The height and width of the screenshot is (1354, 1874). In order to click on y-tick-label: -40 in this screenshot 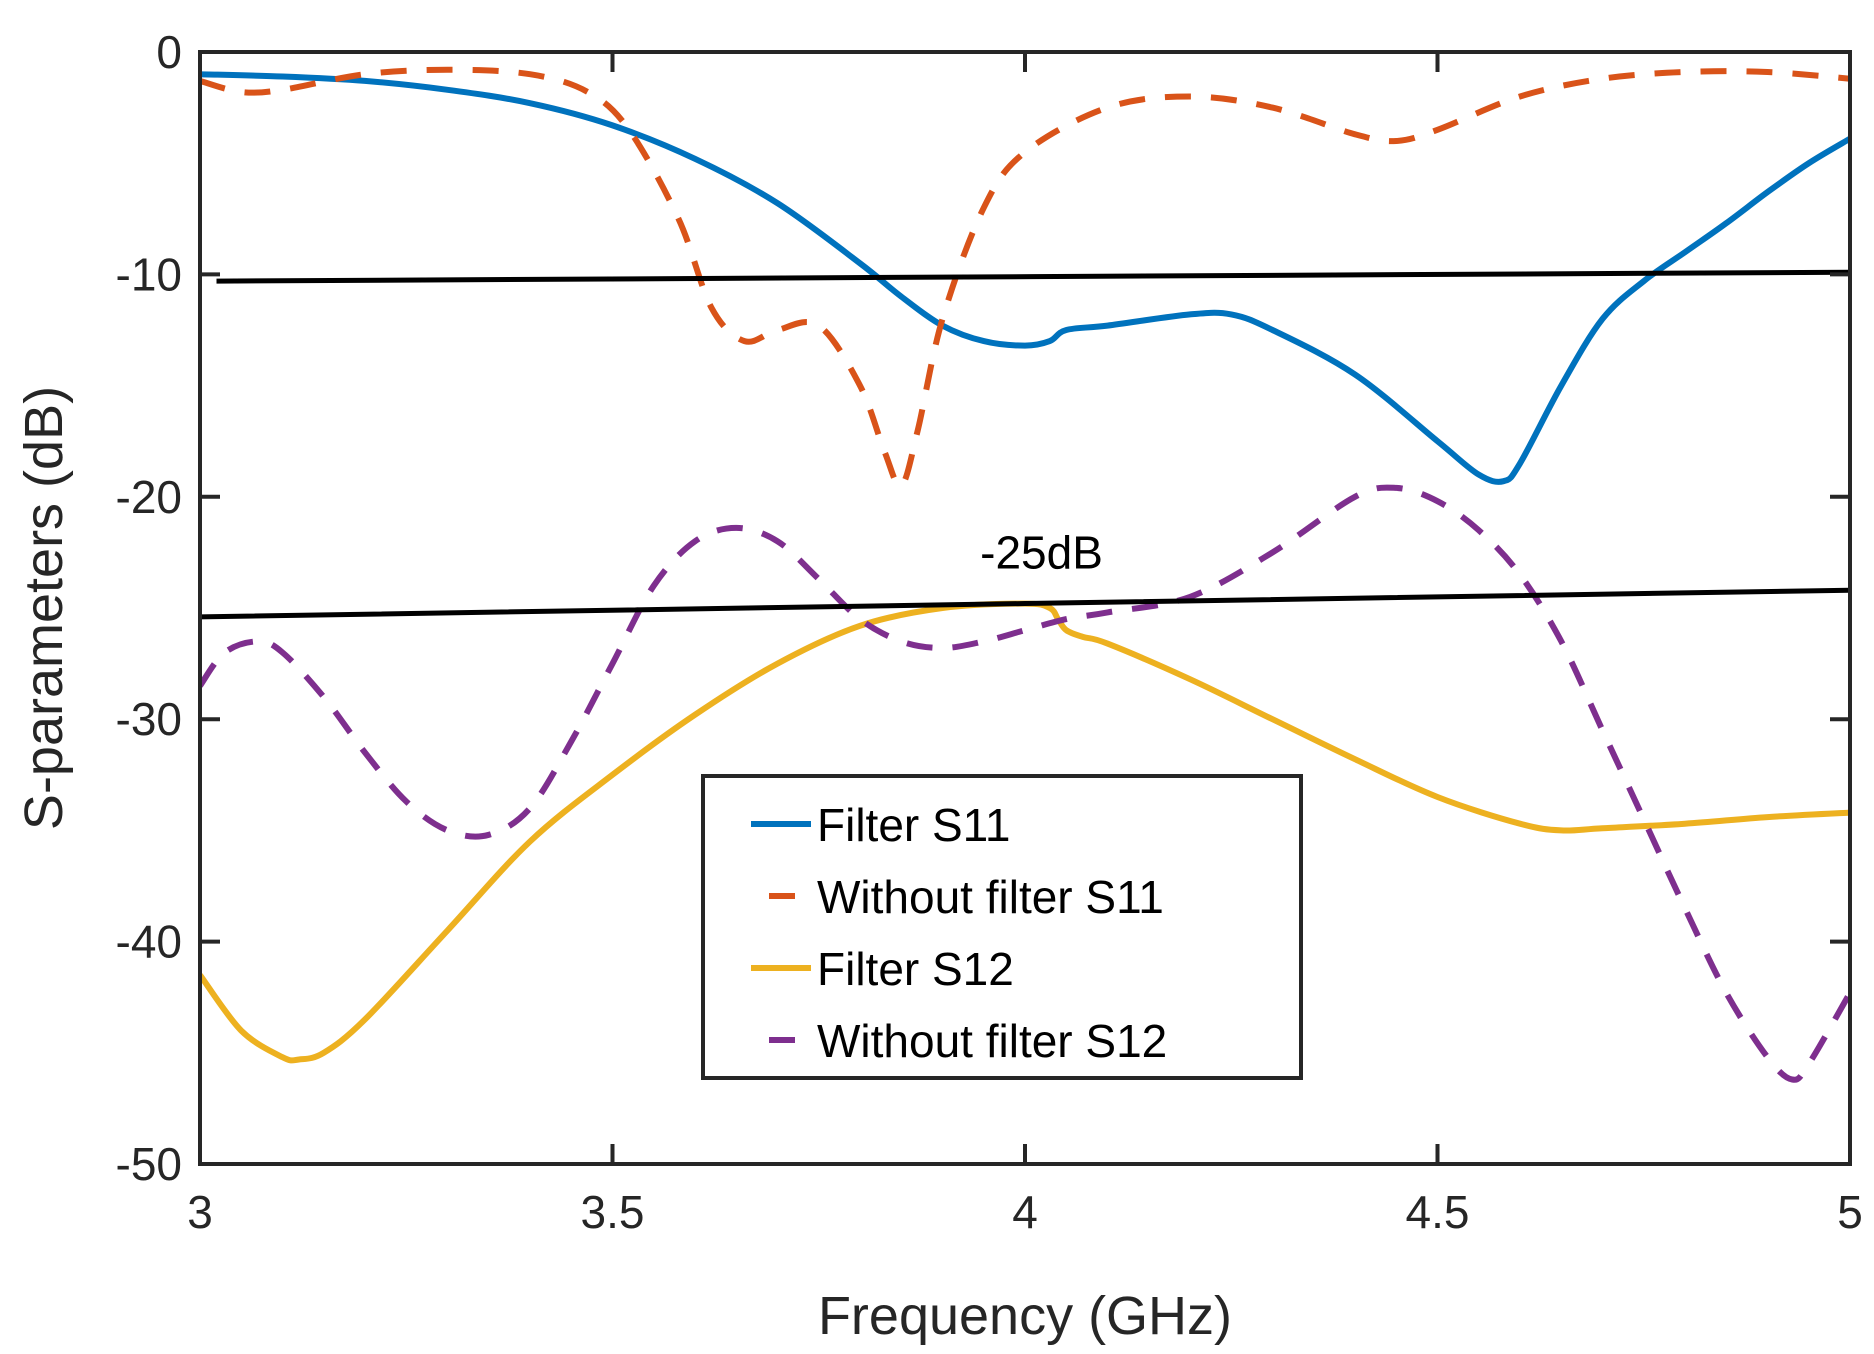, I will do `click(149, 942)`.